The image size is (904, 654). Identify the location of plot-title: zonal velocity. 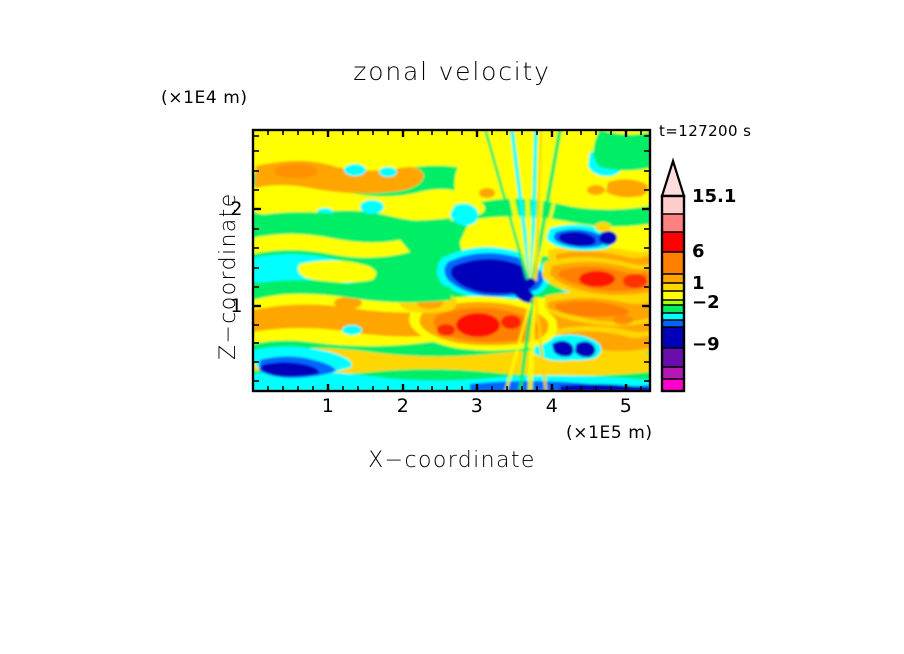
(452, 71).